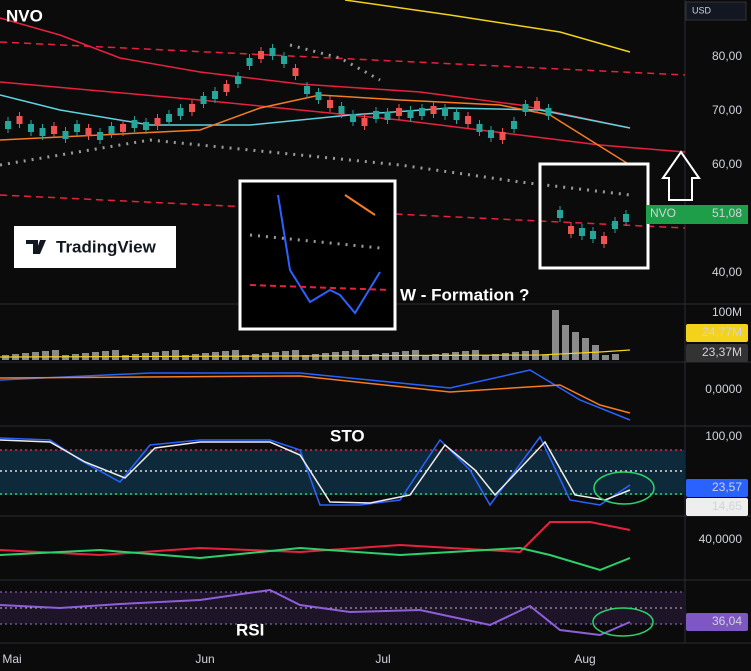  I want to click on axis-label: 100,00, so click(723, 436).